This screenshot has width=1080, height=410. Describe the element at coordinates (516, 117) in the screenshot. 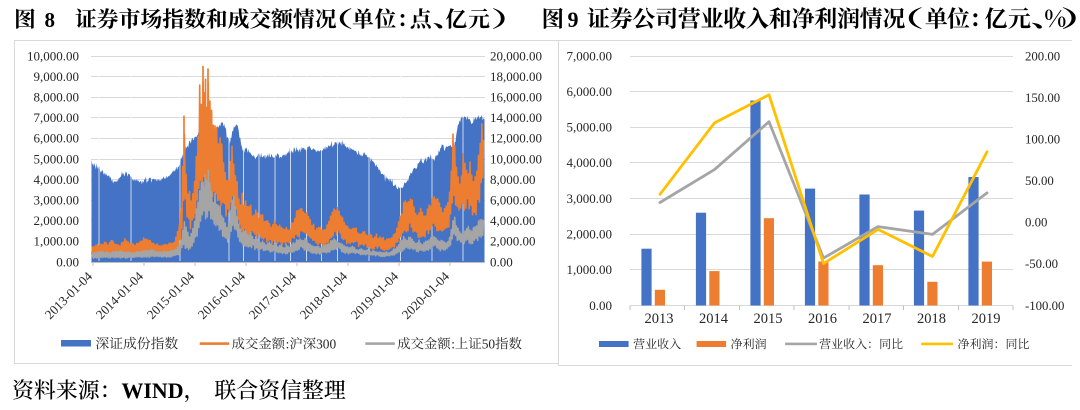

I see `svg-text: 14,000.00` at that location.